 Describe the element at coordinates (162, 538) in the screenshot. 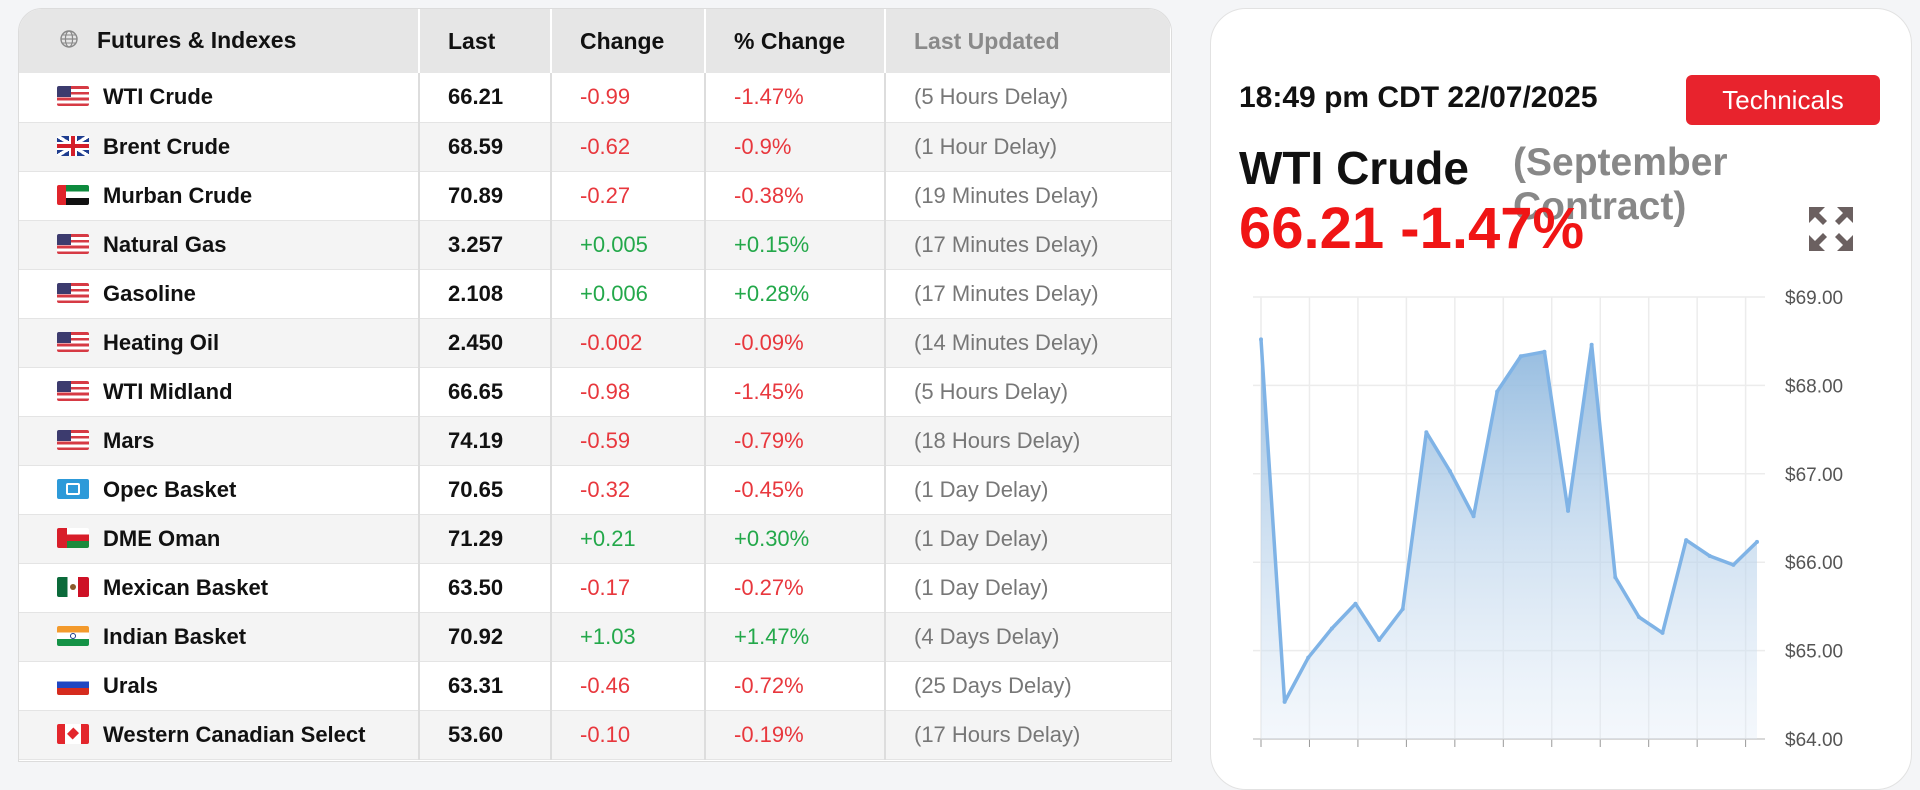

I see `commodity-name: DME Oman` at that location.